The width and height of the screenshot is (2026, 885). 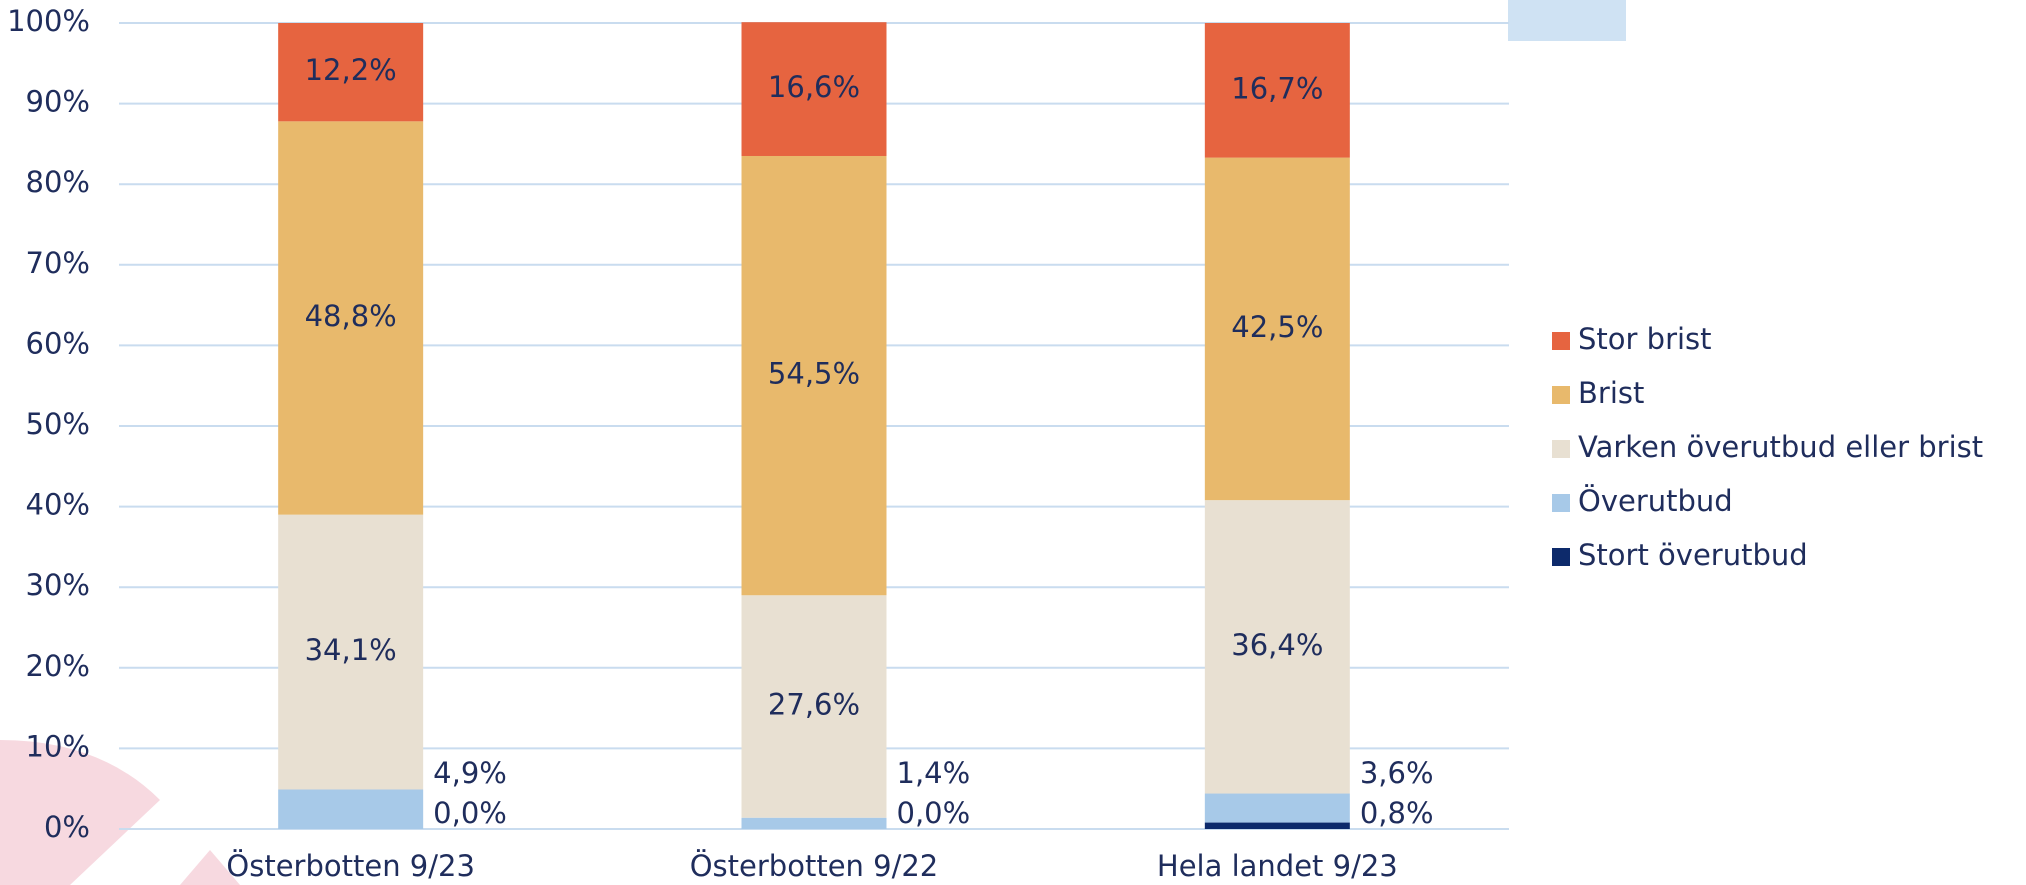 I want to click on data-label: 4,9%, so click(x=470, y=773).